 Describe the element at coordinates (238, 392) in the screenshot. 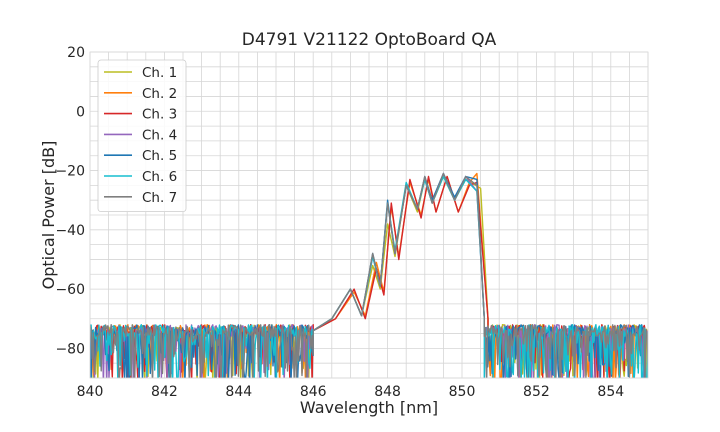

I see `x-tick-label: 844` at that location.